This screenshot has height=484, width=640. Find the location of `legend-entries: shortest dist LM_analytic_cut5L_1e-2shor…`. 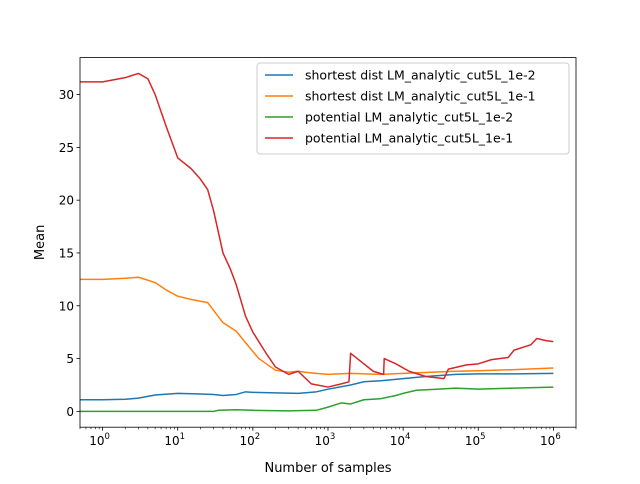

legend-entries: shortest dist LM_analytic_cut5L_1e-2shor… is located at coordinates (400, 107).